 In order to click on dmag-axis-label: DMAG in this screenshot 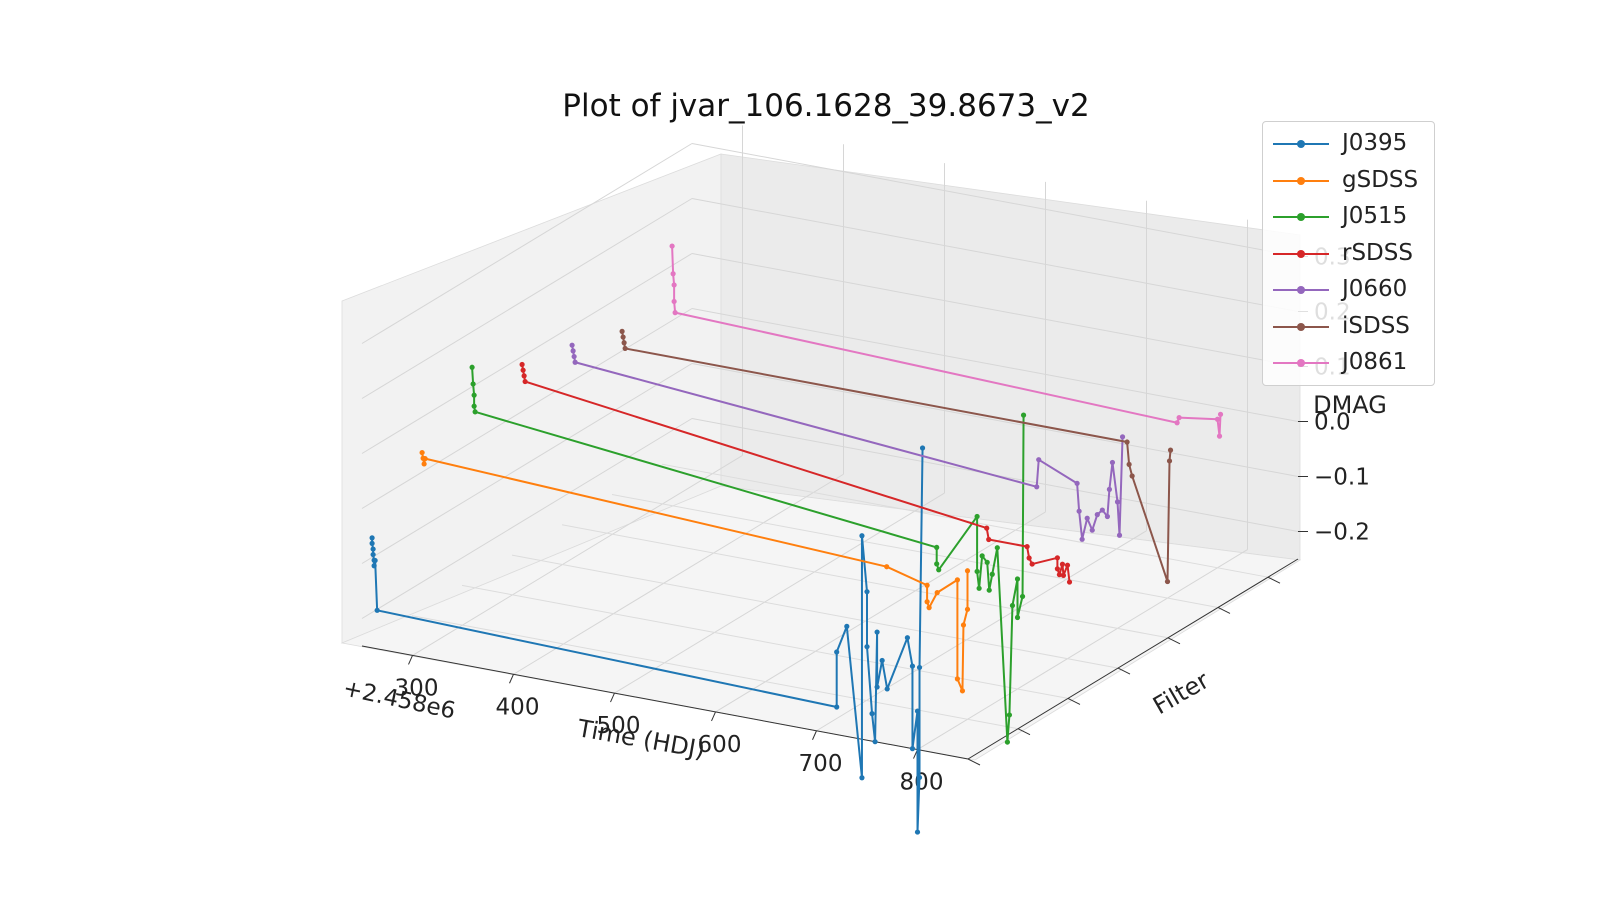, I will do `click(1350, 405)`.